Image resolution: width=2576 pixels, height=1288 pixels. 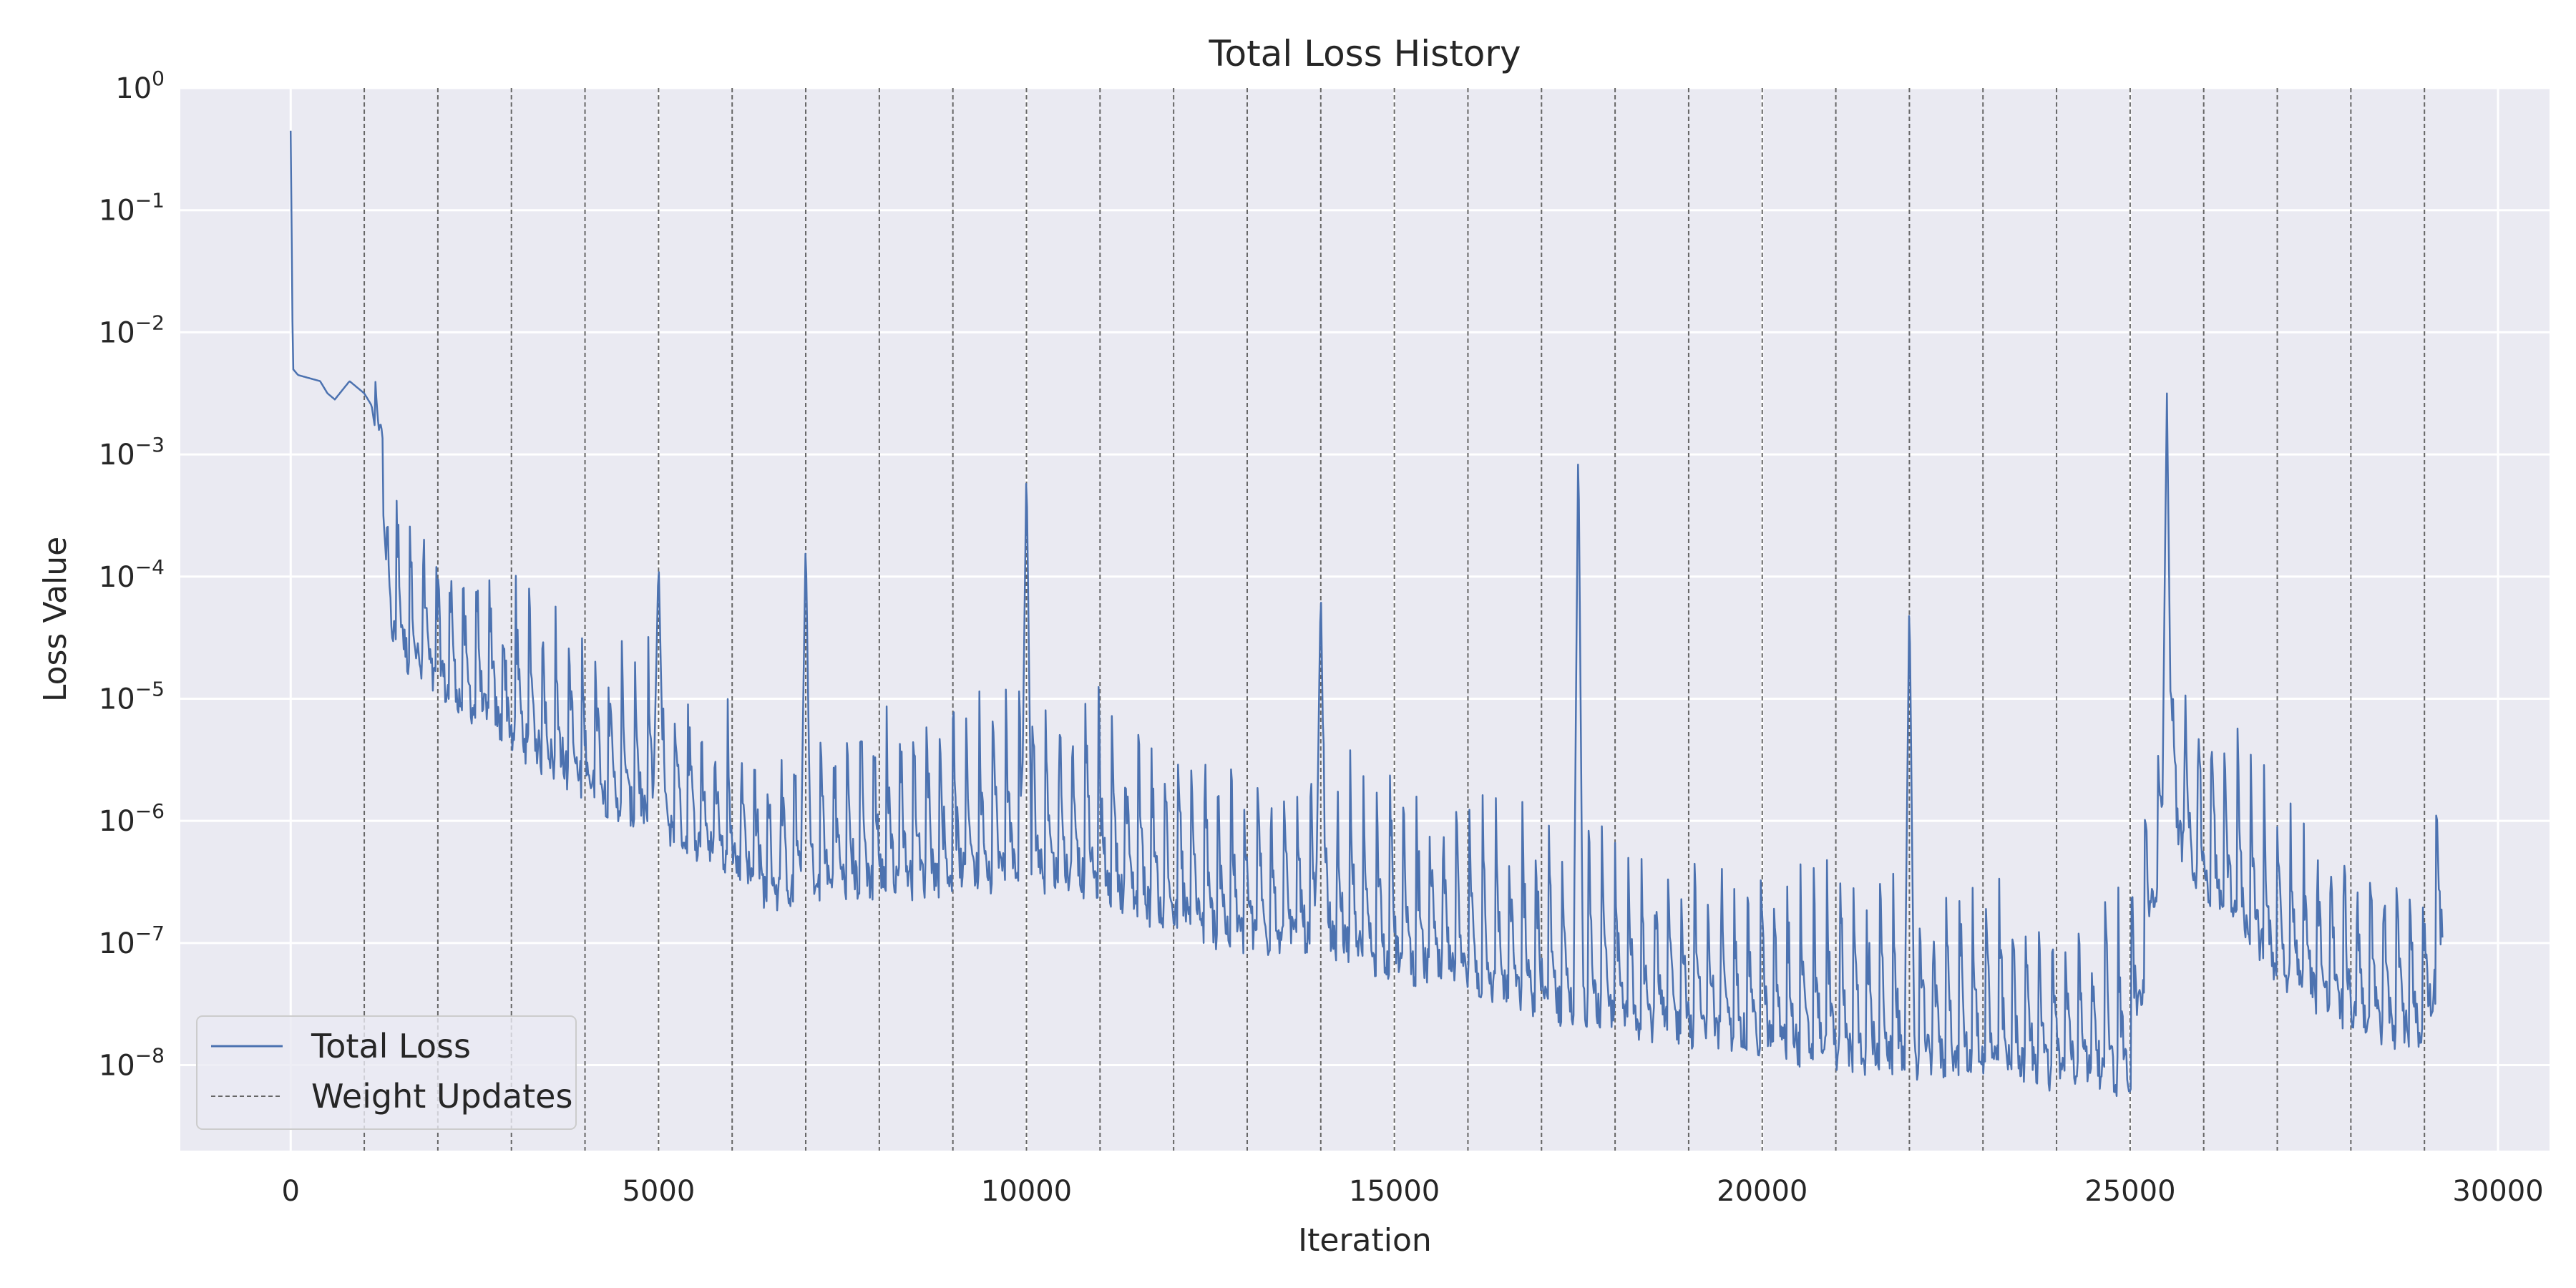 I want to click on y-tick-label: 10⁻⁵, so click(x=132, y=696).